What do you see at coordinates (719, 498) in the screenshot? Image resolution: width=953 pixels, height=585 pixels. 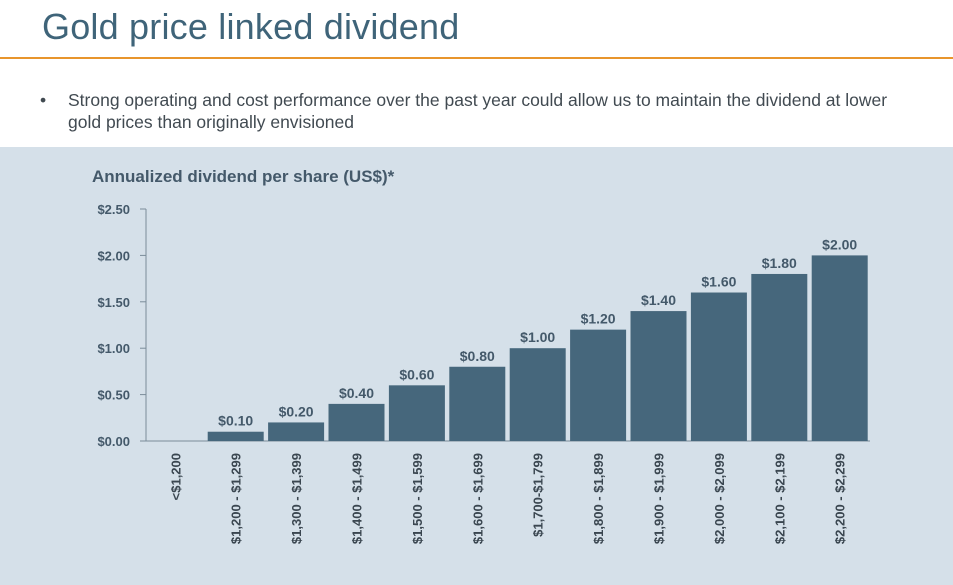 I see `x-tick-label: $2,000 - $2,099` at bounding box center [719, 498].